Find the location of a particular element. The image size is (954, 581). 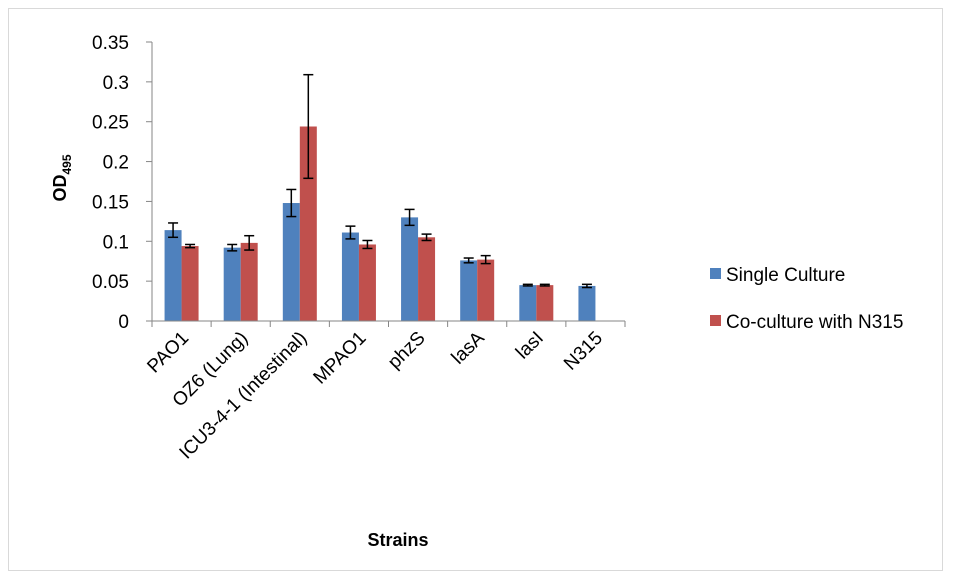

y-tick-label: 0.35 is located at coordinates (110, 43).